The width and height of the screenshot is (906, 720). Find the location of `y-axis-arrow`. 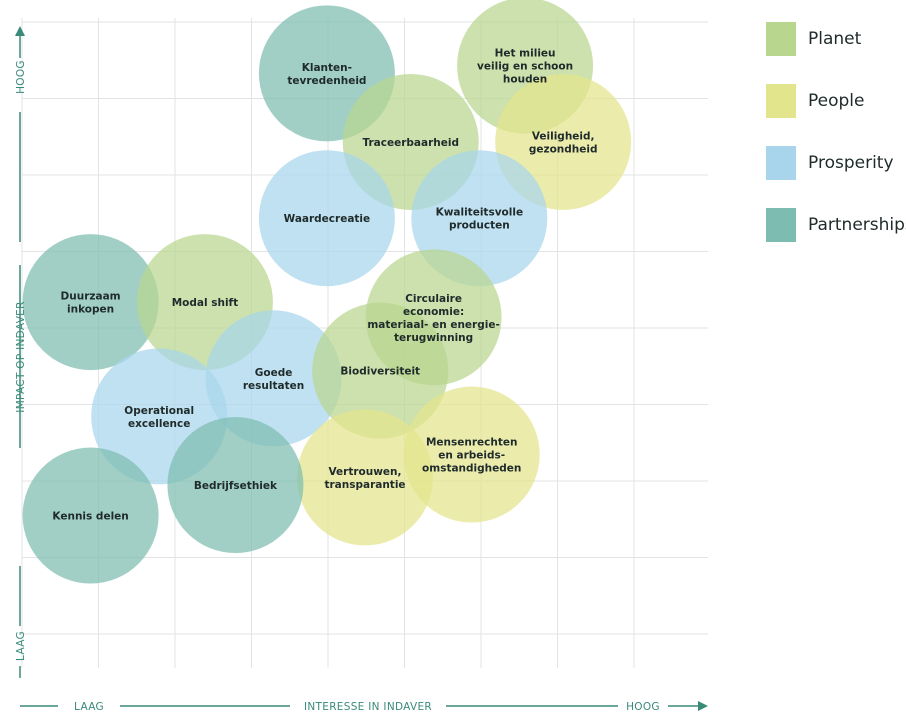

y-axis-arrow is located at coordinates (20, 31).